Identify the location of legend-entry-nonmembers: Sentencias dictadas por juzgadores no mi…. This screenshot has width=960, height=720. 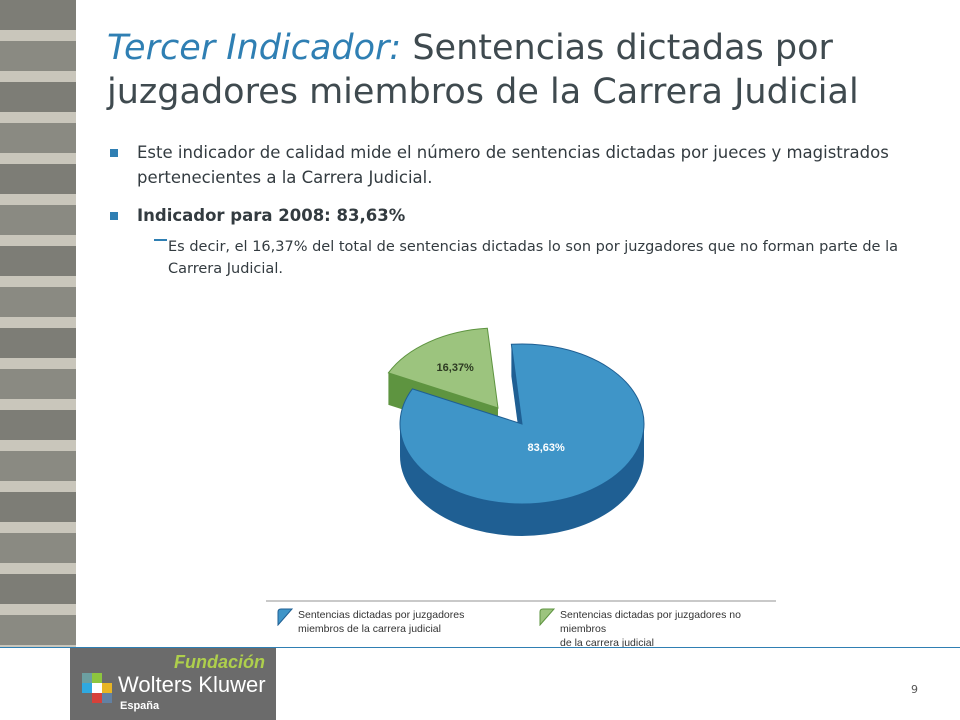
(639, 628).